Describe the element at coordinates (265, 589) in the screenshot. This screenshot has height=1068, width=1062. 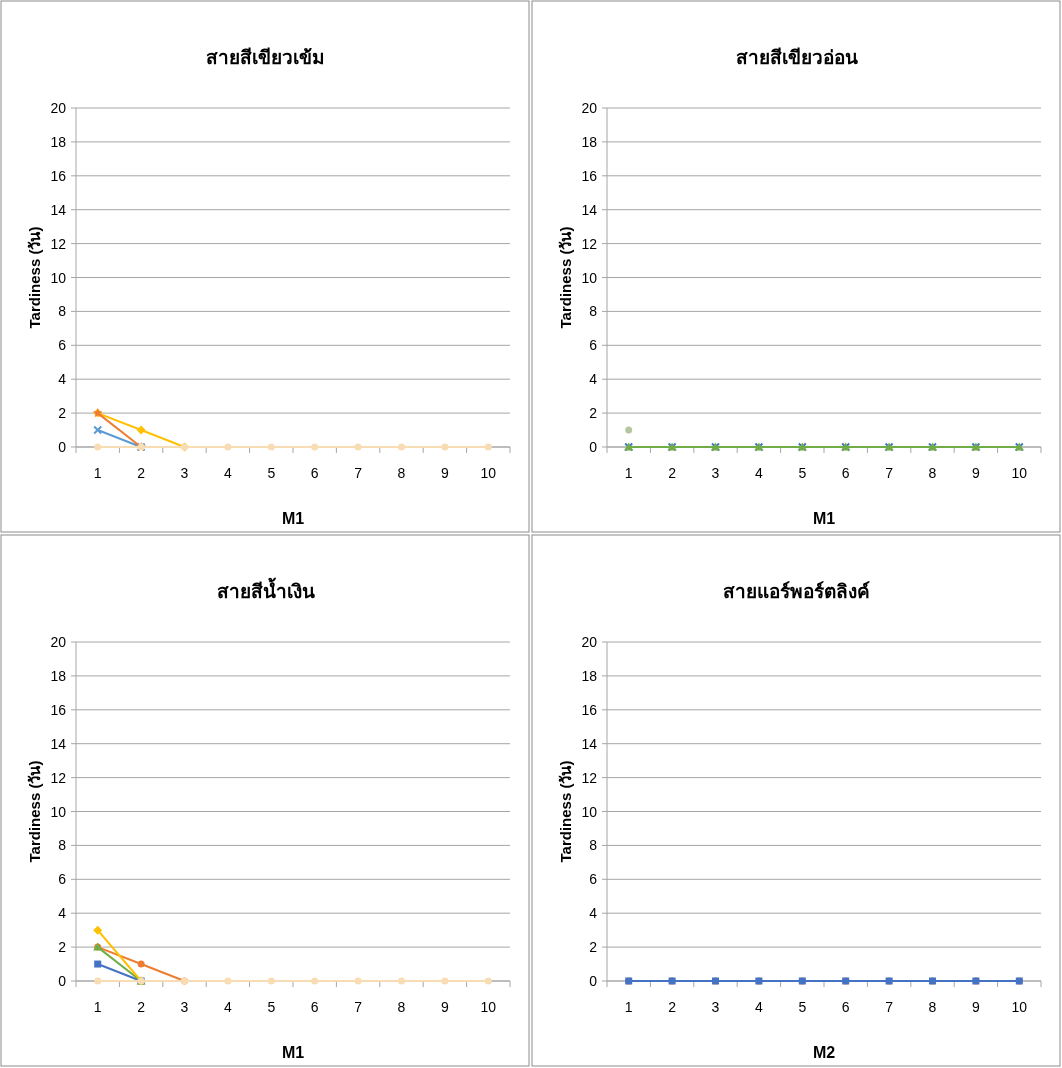
I see `chart-title: สายสีน้ำเงิน` at that location.